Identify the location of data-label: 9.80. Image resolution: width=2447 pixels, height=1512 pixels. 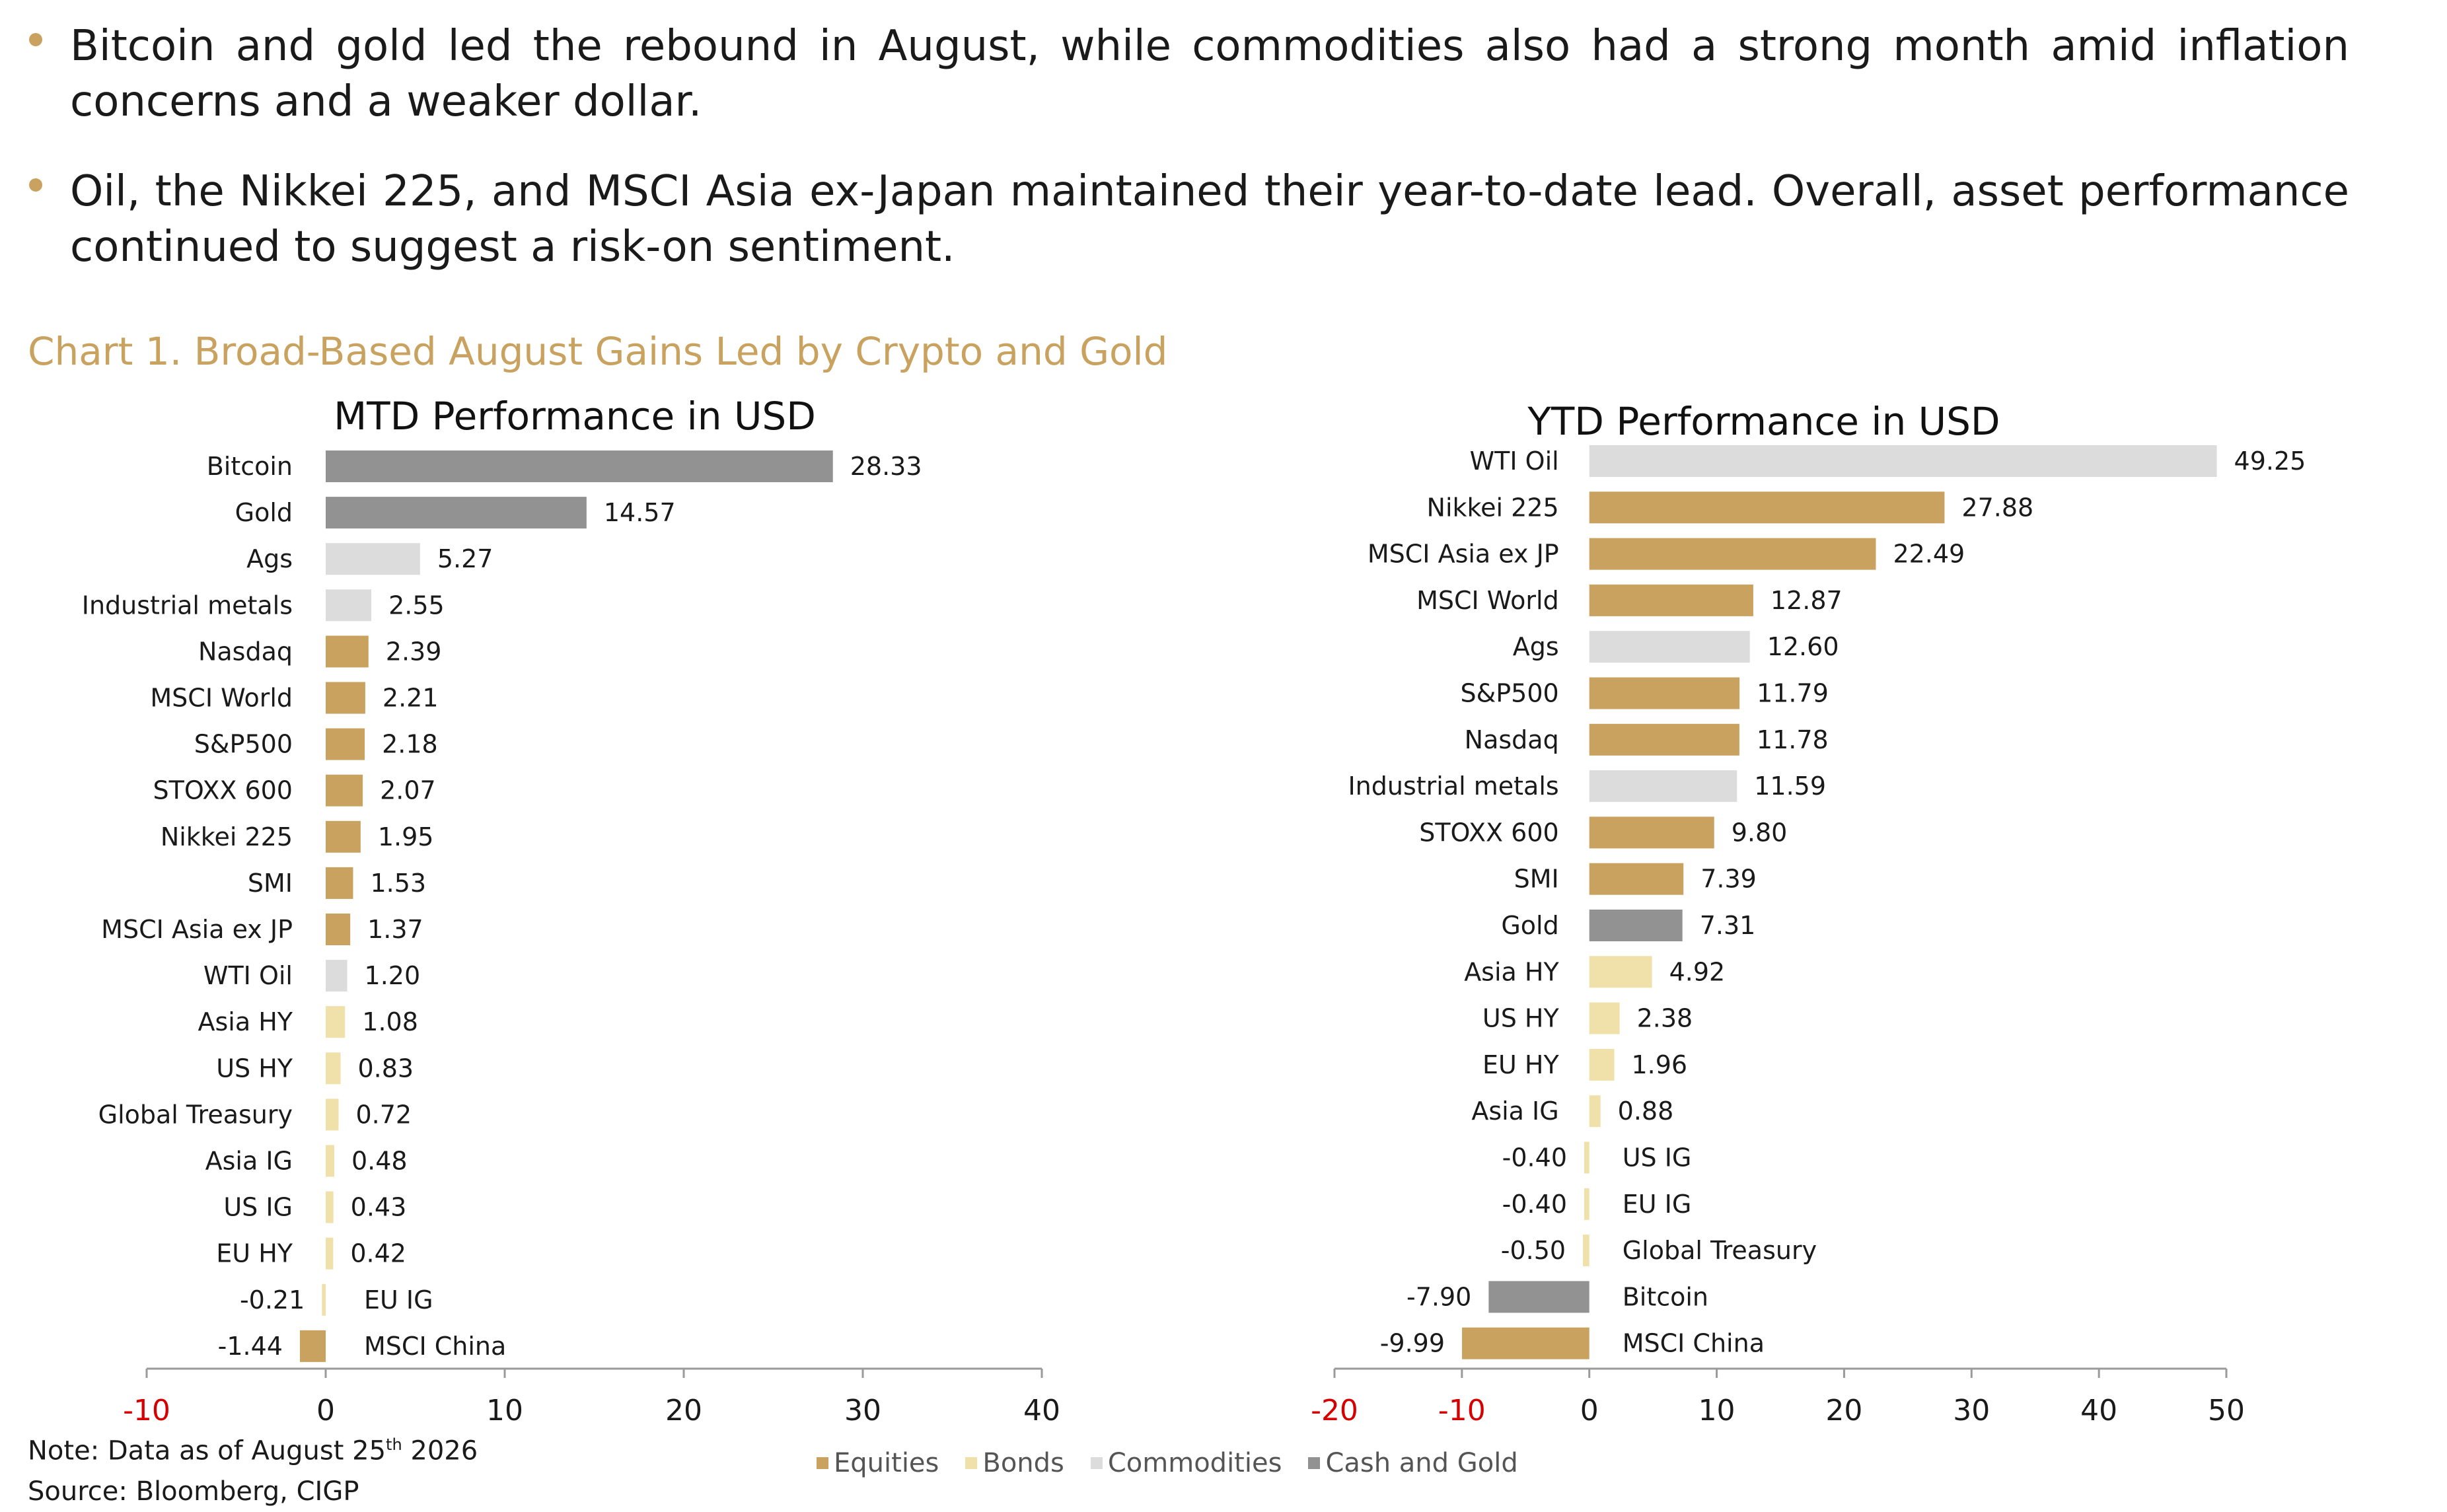
(1760, 832).